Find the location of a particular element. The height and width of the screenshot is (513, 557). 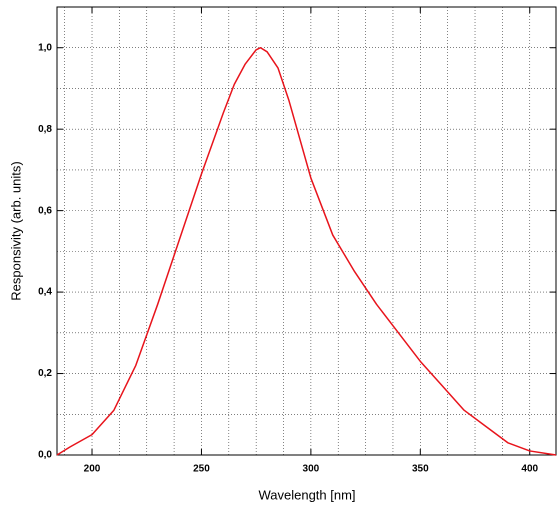

y-tick-label: 0,4 is located at coordinates (45, 292).